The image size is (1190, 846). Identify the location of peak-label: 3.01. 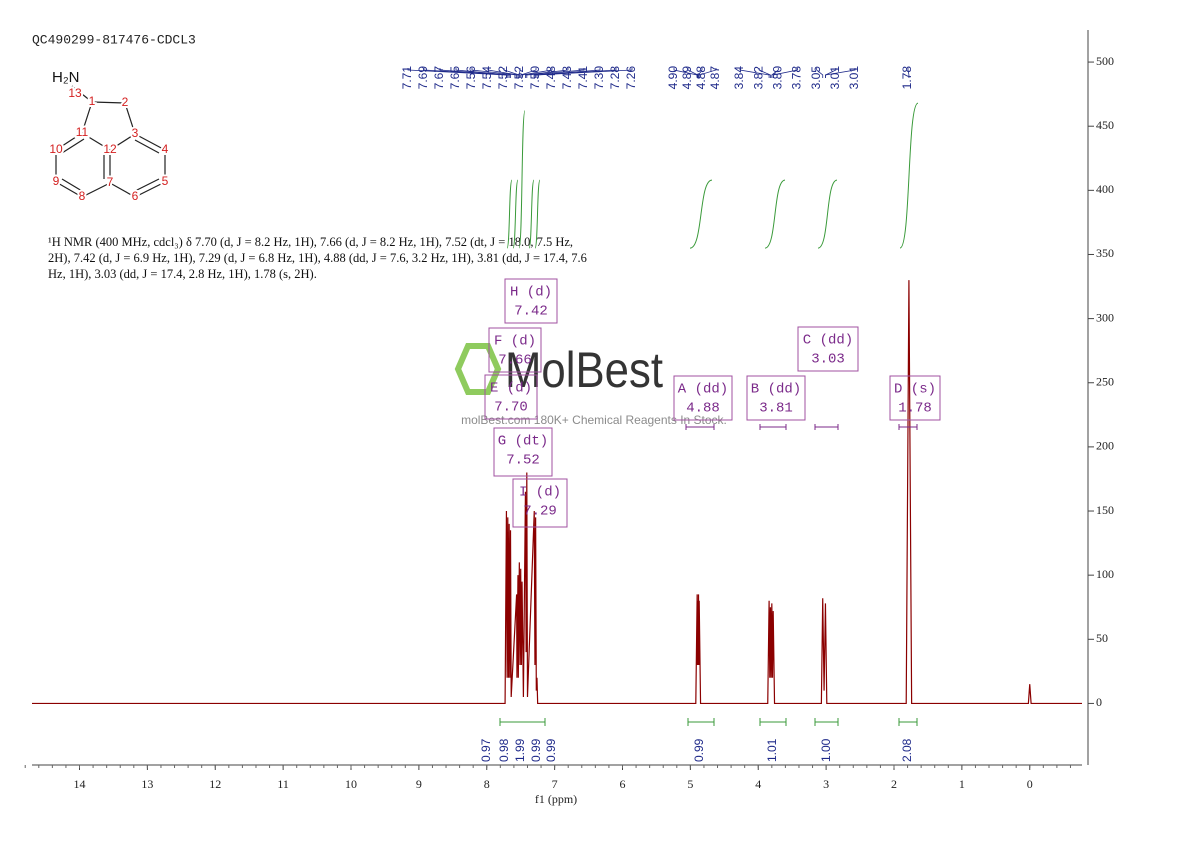
(854, 78).